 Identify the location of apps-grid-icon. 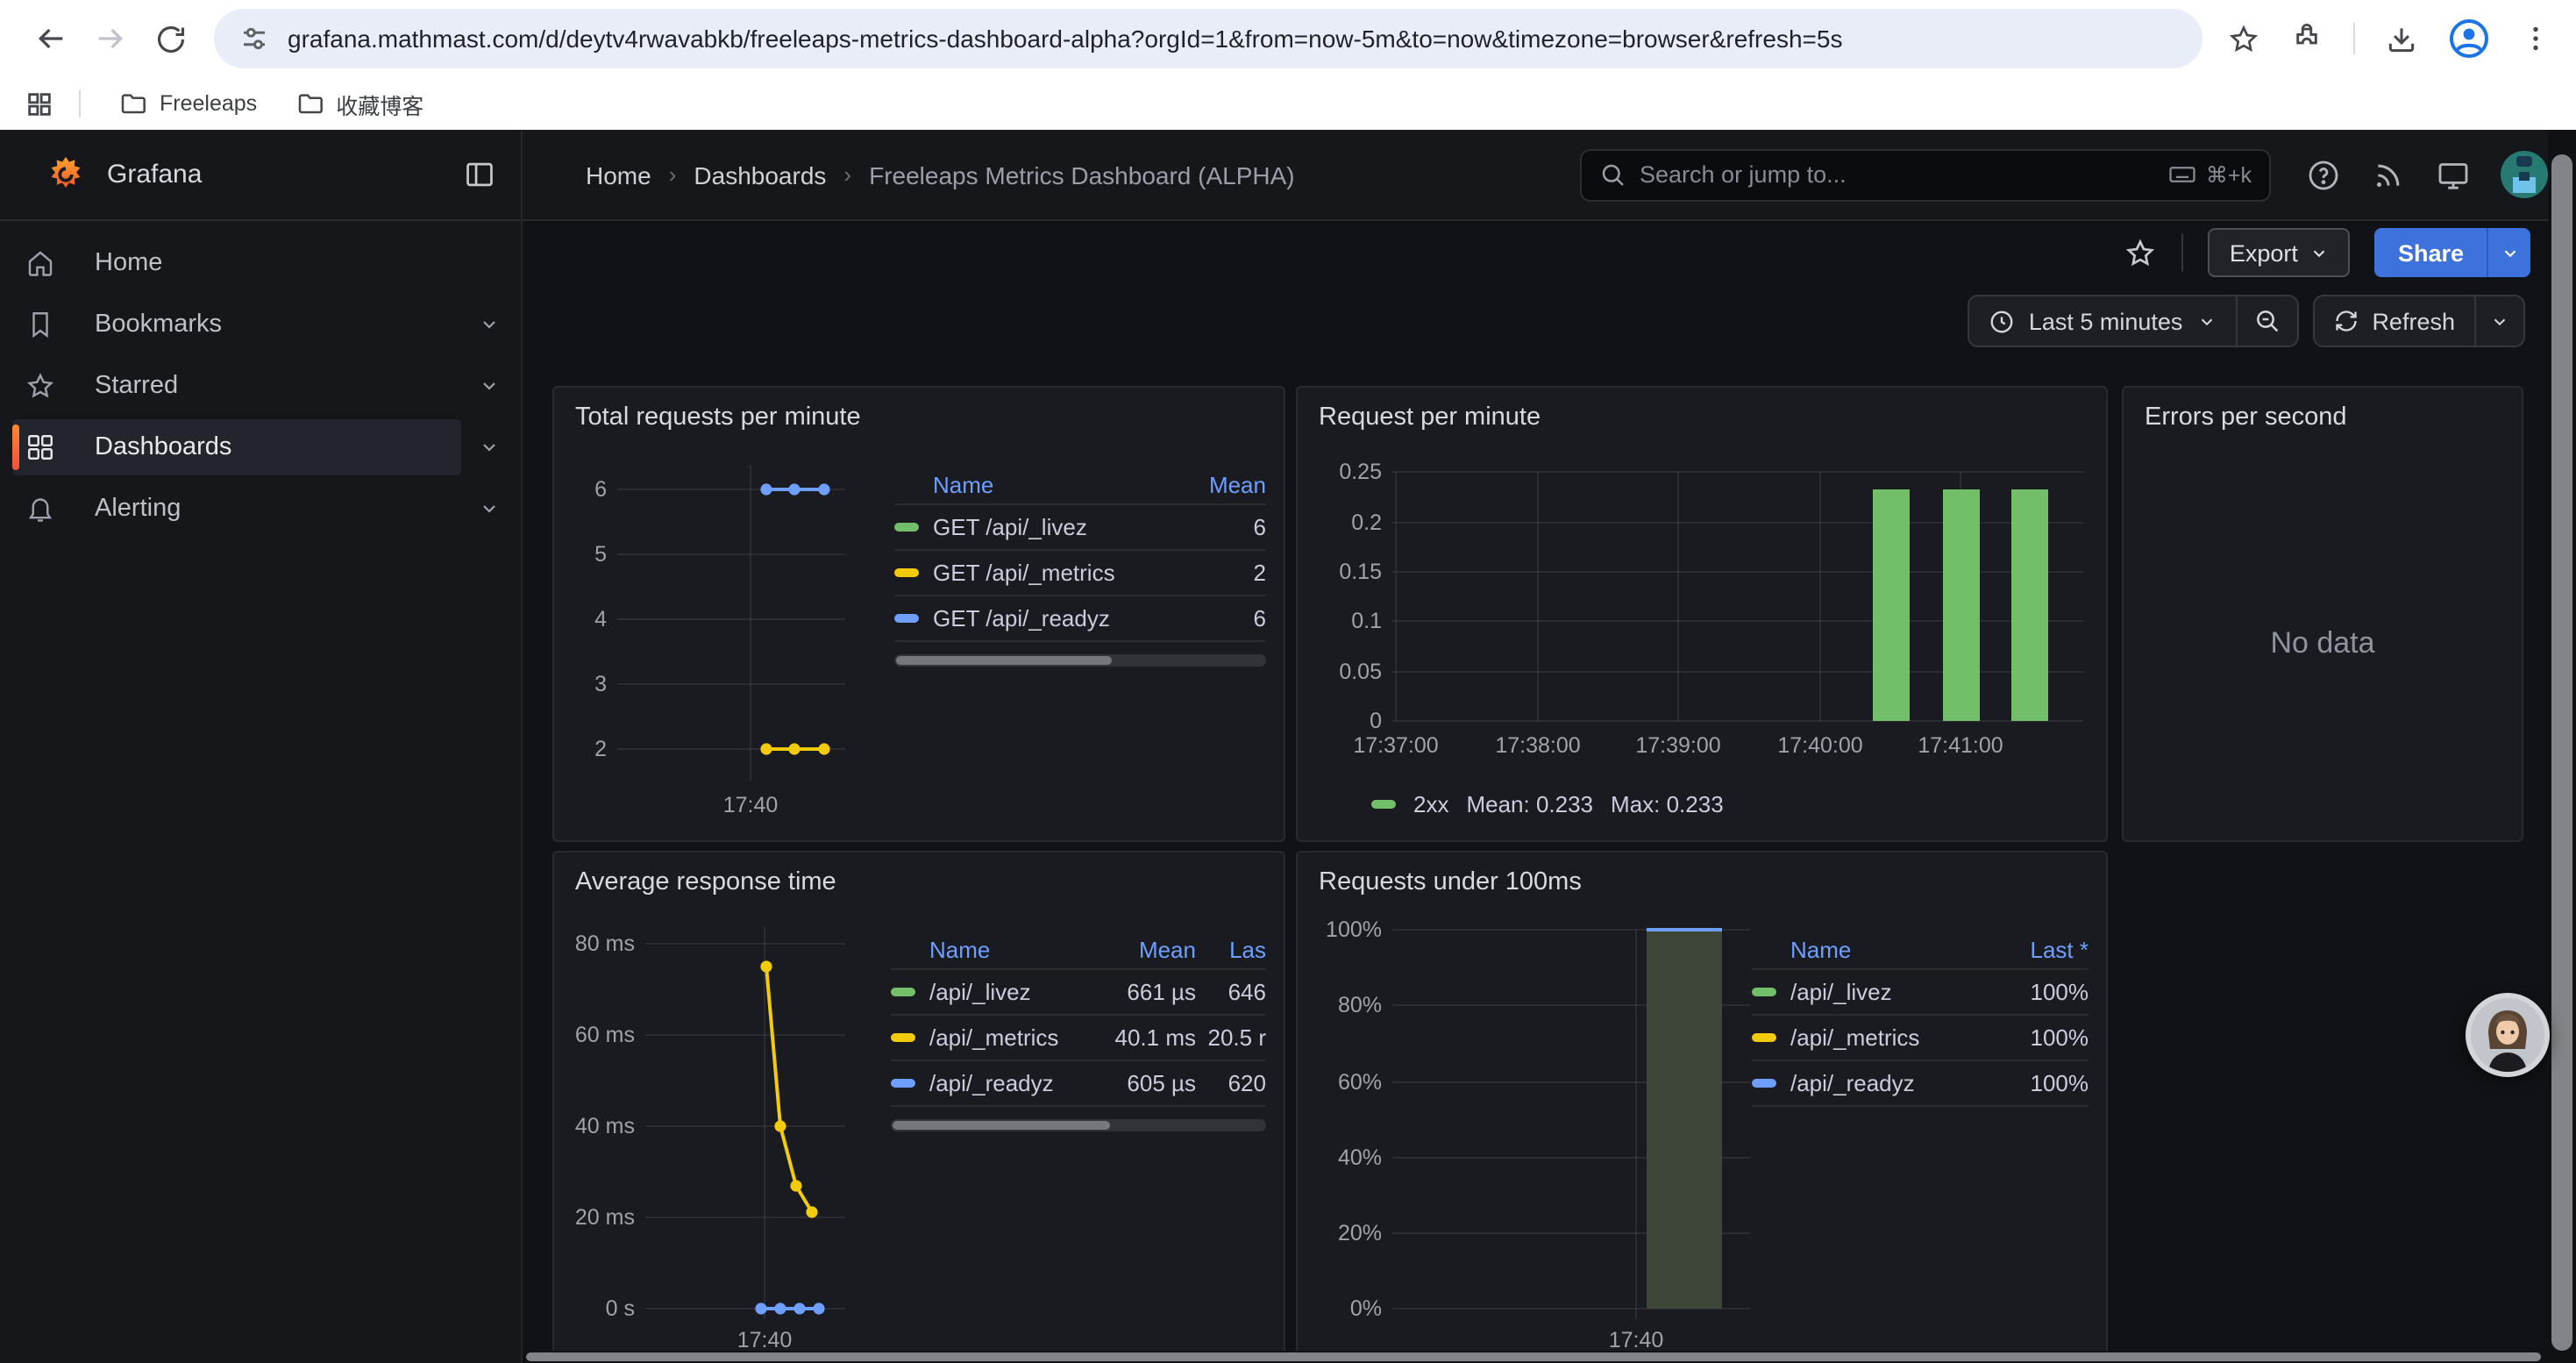
(39, 103).